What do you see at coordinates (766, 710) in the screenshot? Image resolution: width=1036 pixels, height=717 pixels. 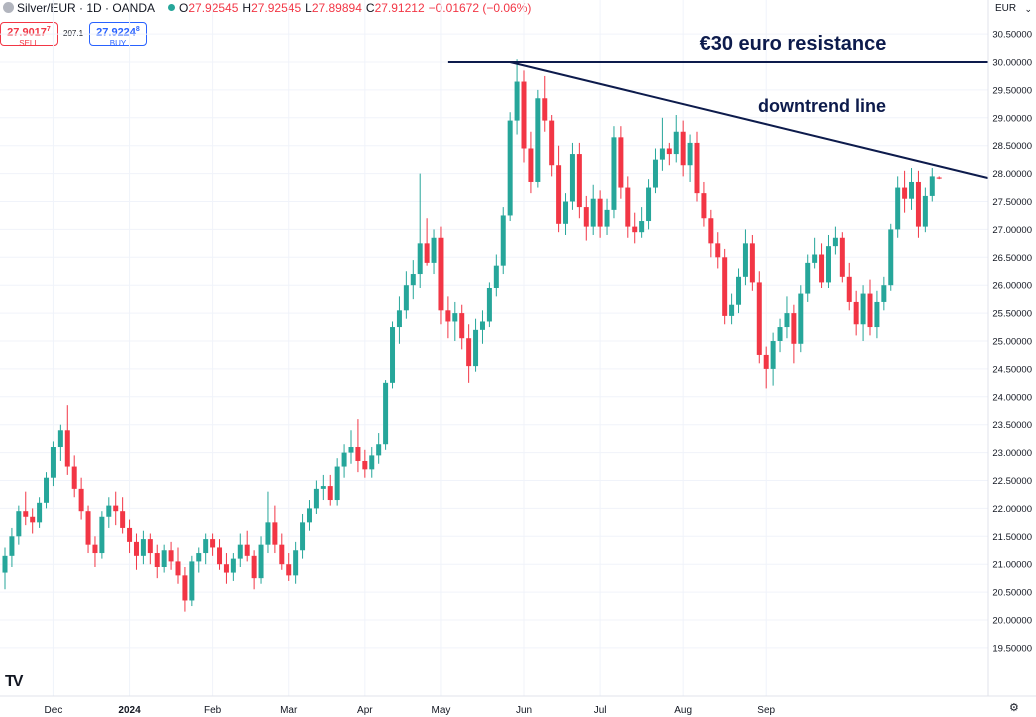 I see `time-tick-label: Sep` at bounding box center [766, 710].